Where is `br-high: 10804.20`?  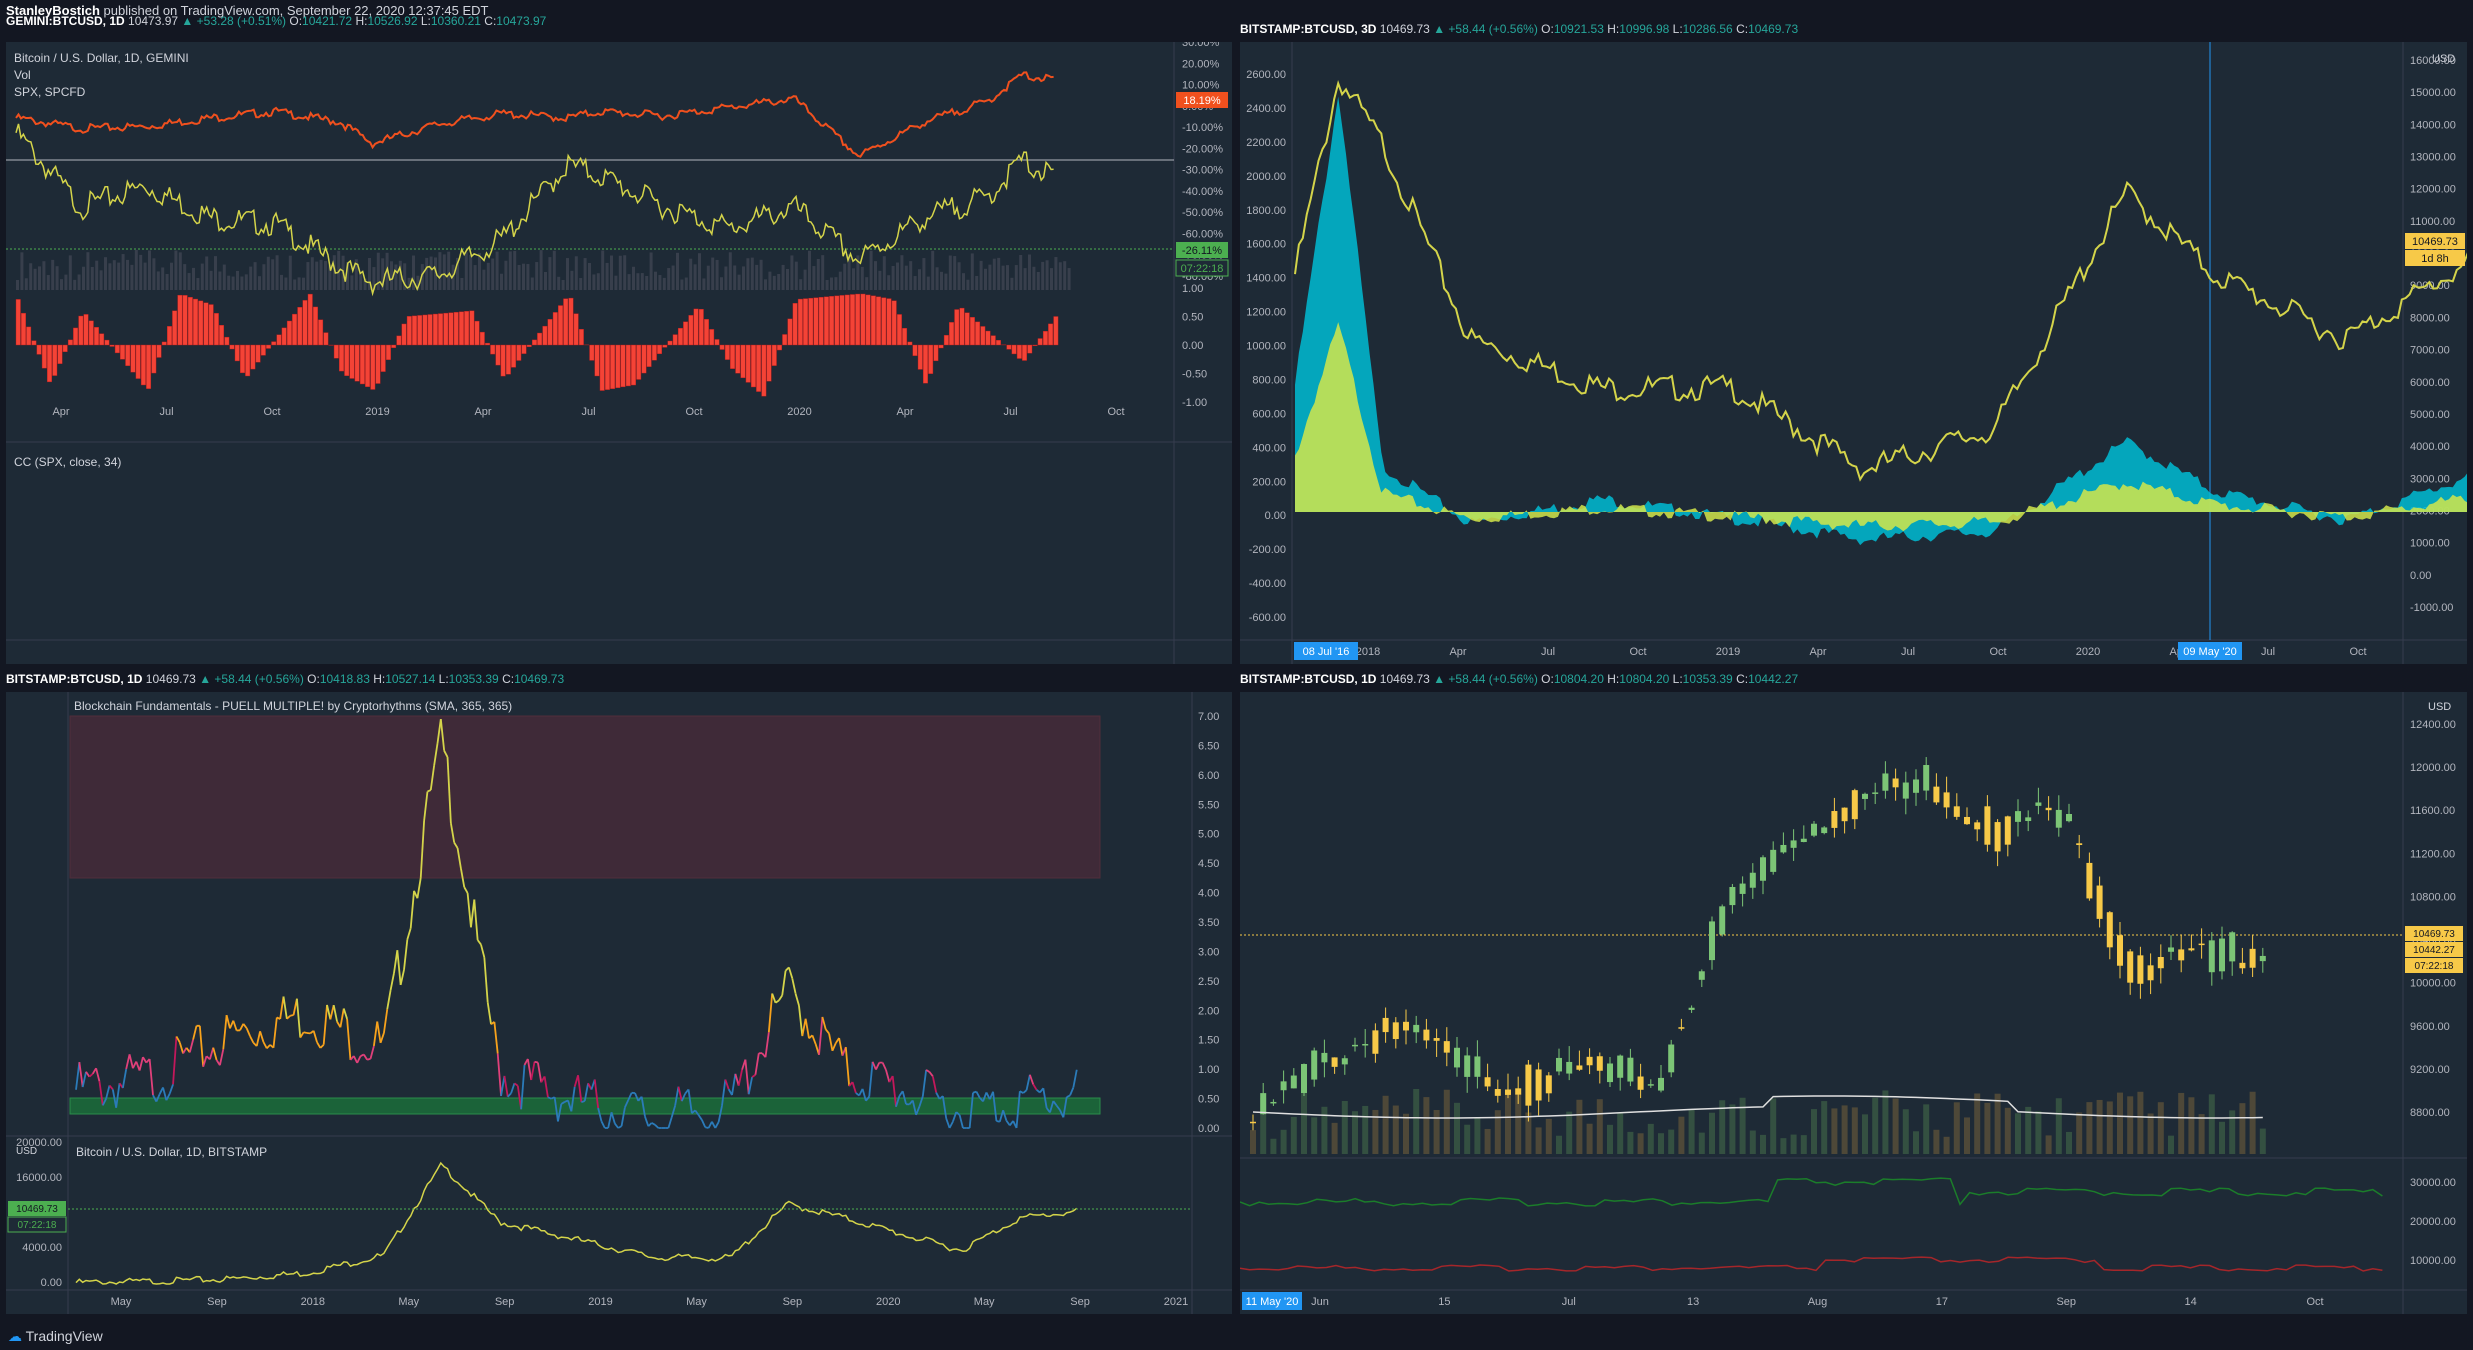 br-high: 10804.20 is located at coordinates (1644, 679).